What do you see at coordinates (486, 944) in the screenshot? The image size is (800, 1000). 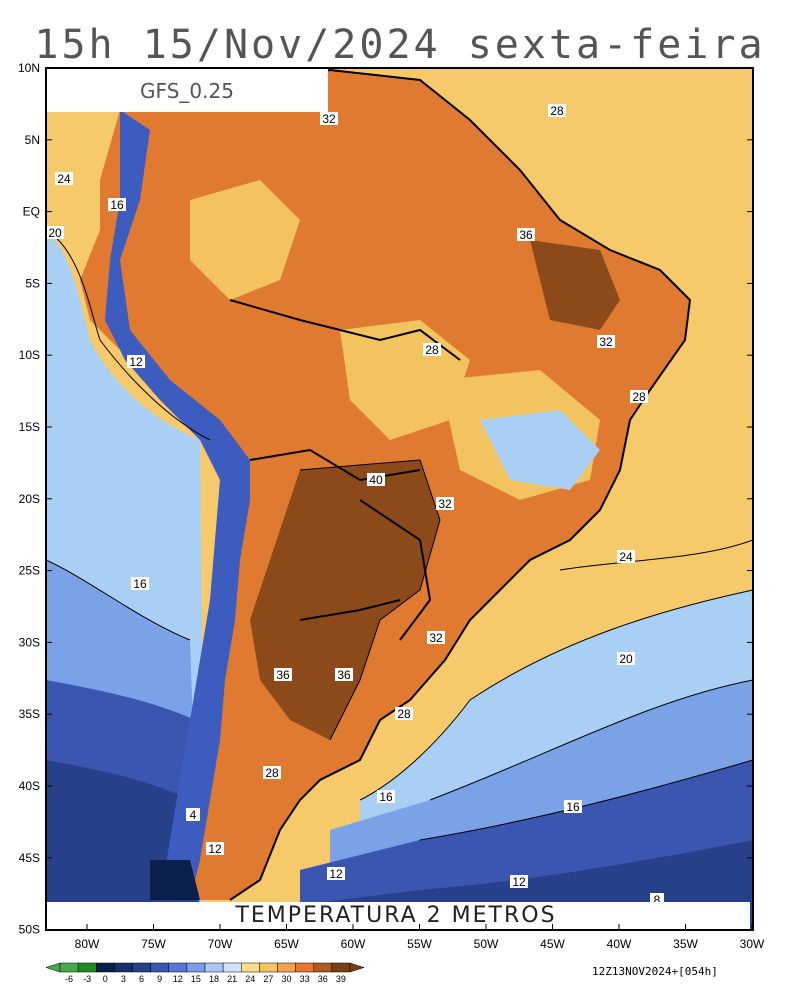 I see `lon-tick-label: 50W` at bounding box center [486, 944].